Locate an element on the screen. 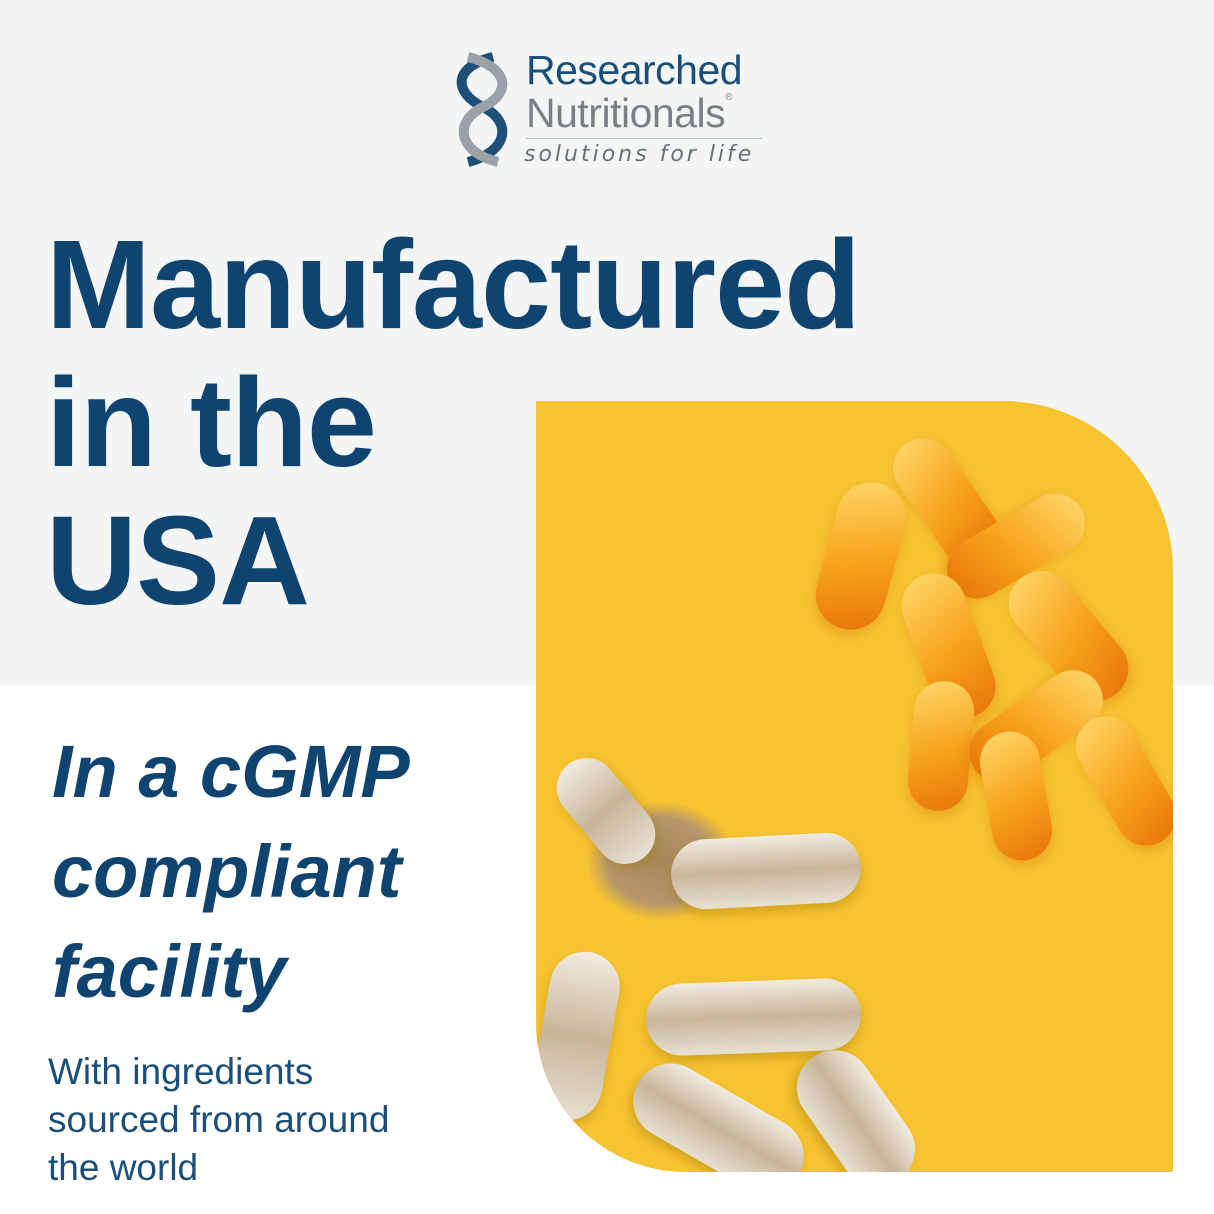  logo-line2: Nutritionals® is located at coordinates (629, 113).